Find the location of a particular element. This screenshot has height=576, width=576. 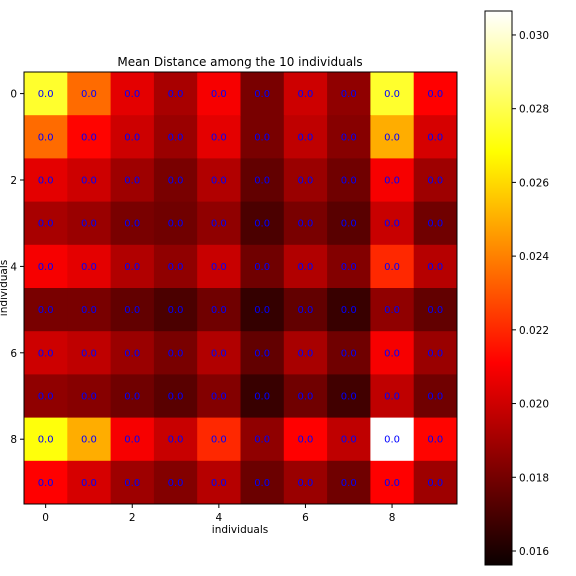

x-tick-label: 0 is located at coordinates (45, 518).